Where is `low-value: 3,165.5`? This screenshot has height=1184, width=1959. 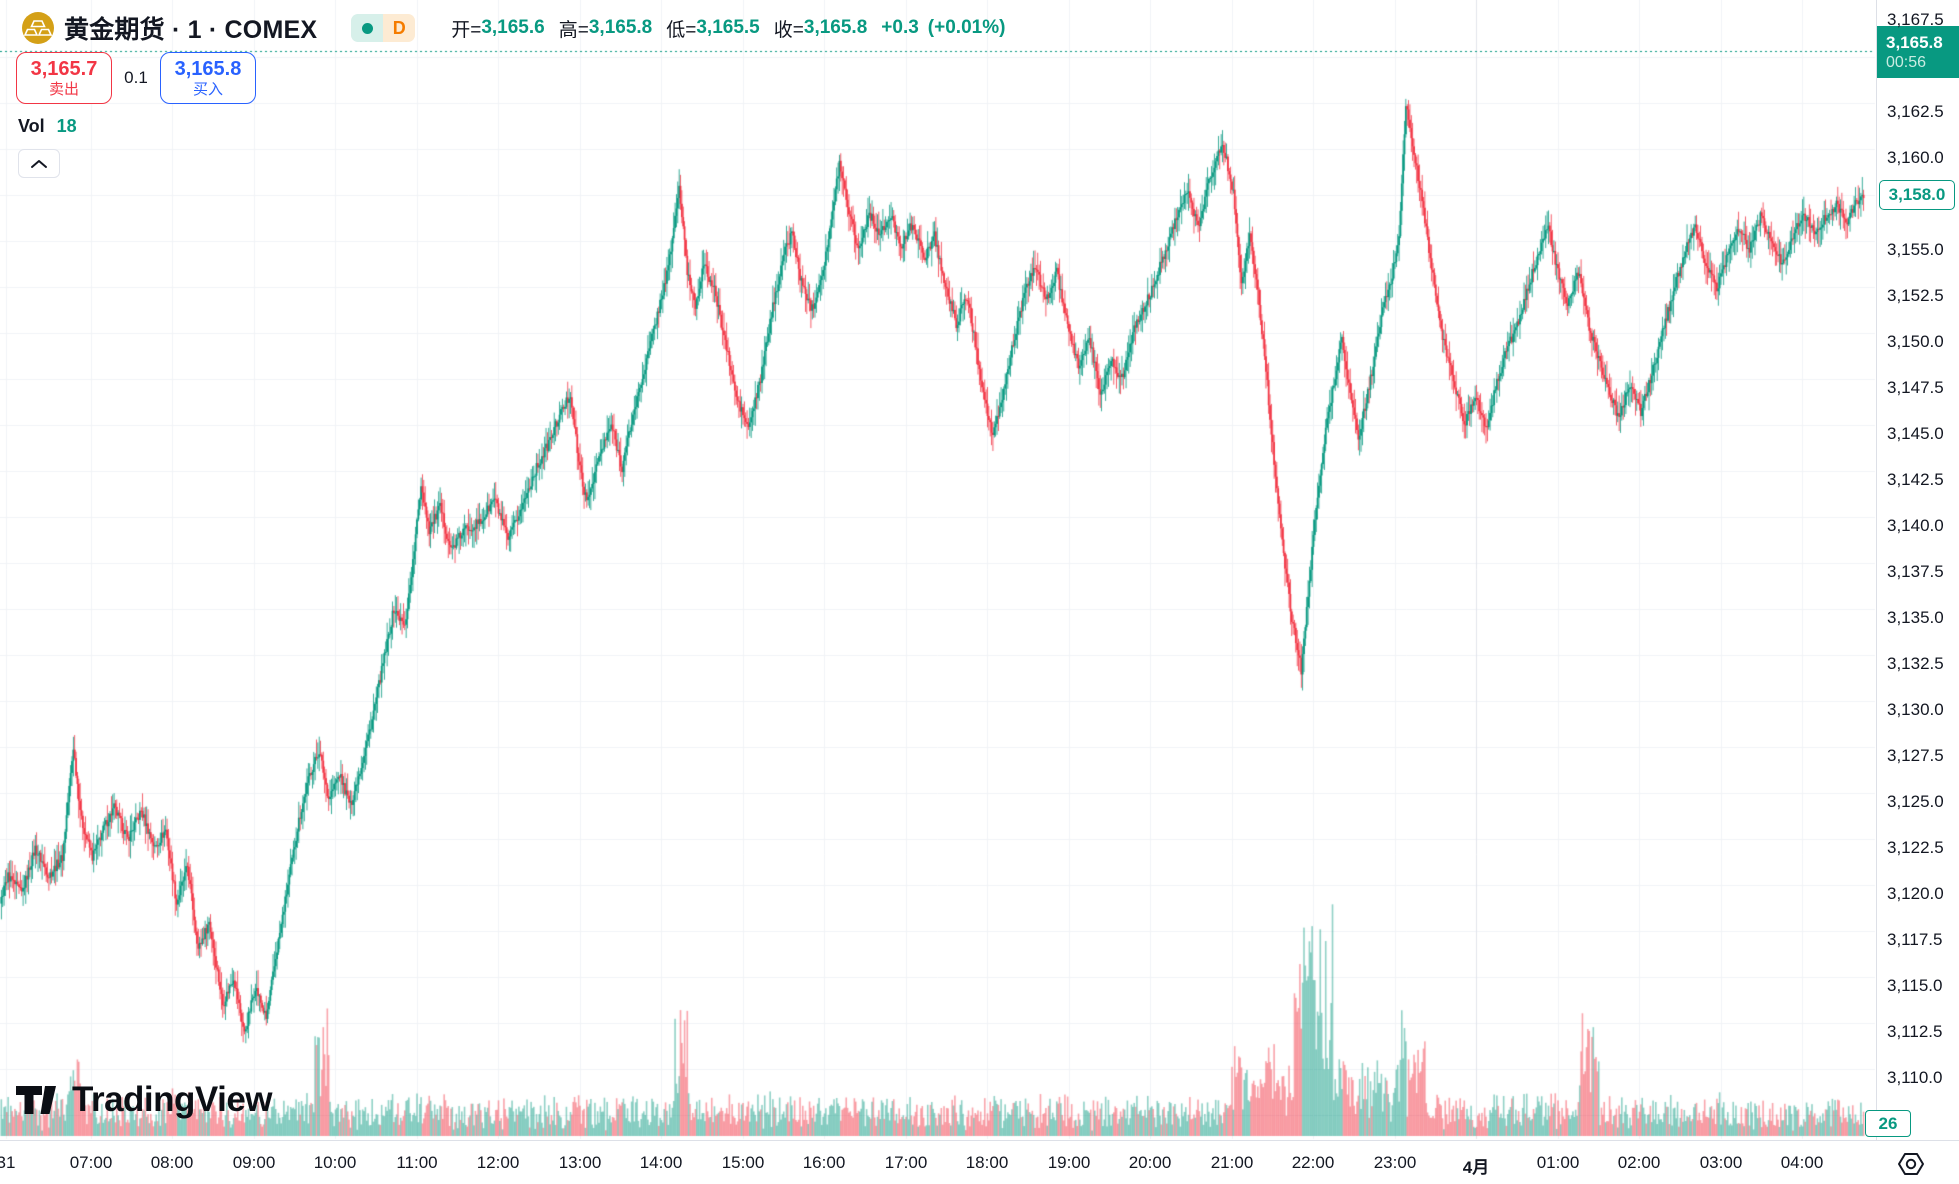 low-value: 3,165.5 is located at coordinates (728, 27).